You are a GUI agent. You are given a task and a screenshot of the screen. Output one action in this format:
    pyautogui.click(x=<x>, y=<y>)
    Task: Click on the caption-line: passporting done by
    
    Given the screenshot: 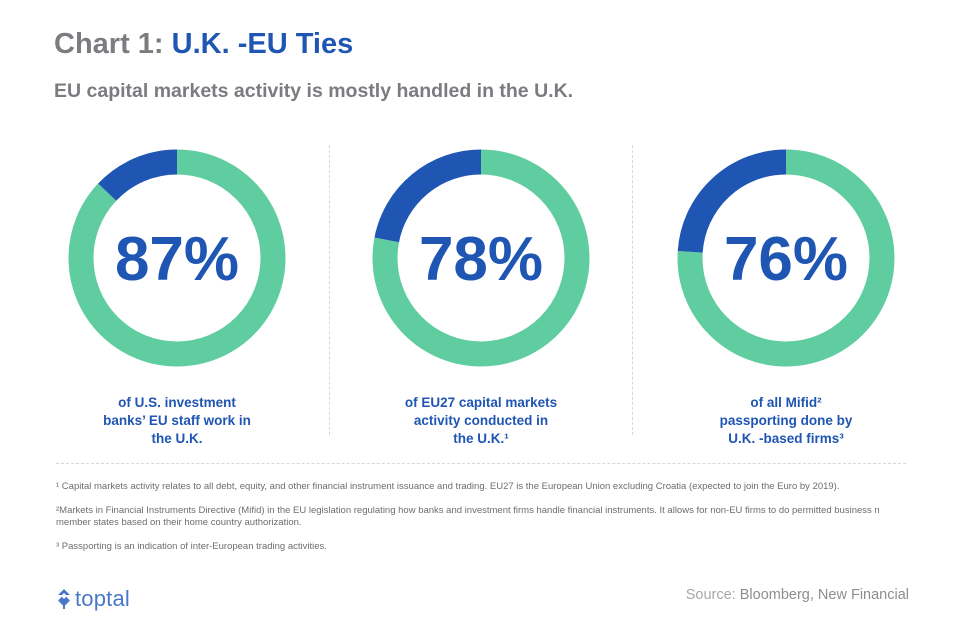 What is the action you would take?
    pyautogui.click(x=786, y=420)
    